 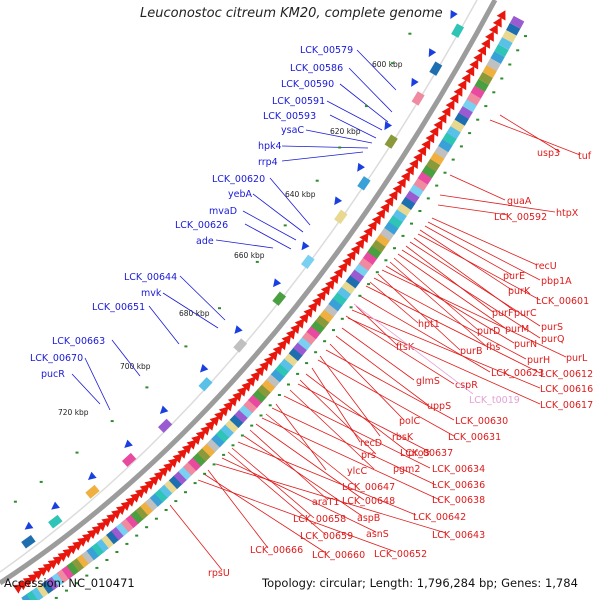 I want to click on gene-label: LCK_00652, so click(x=400, y=554).